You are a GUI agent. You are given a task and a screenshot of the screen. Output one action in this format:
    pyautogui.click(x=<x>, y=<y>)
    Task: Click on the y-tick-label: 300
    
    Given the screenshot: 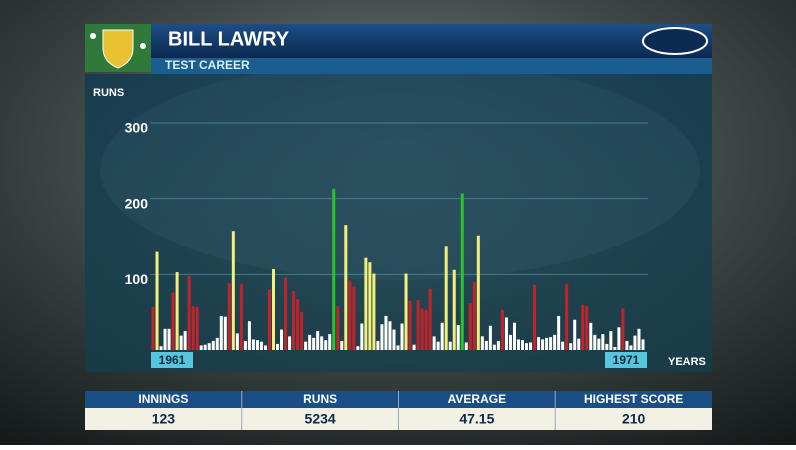 What is the action you would take?
    pyautogui.click(x=137, y=128)
    